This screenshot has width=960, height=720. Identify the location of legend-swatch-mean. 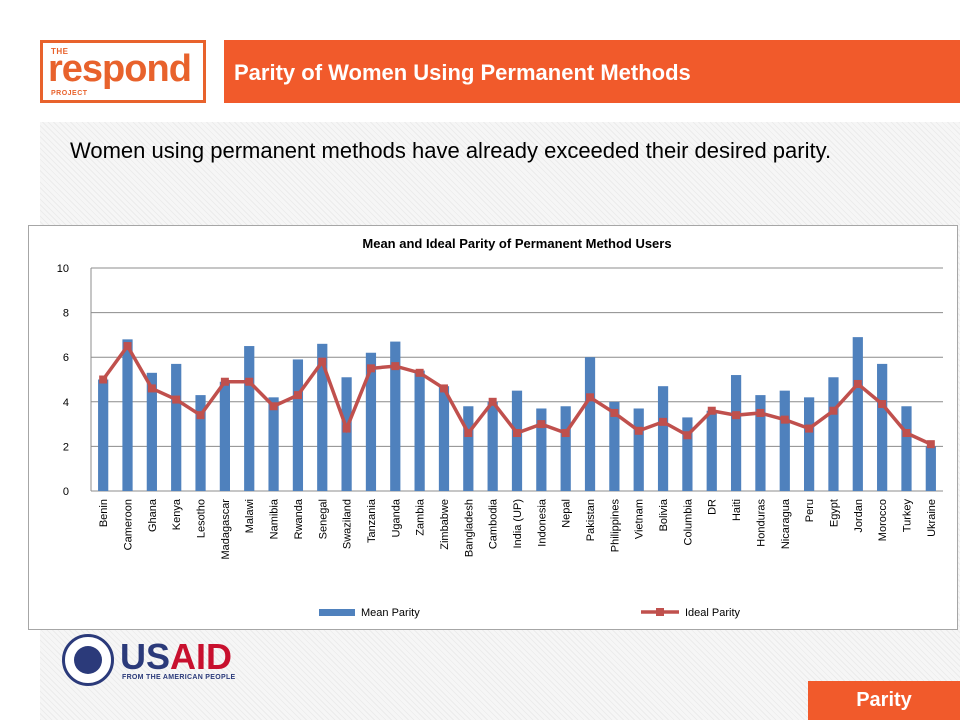
(337, 612).